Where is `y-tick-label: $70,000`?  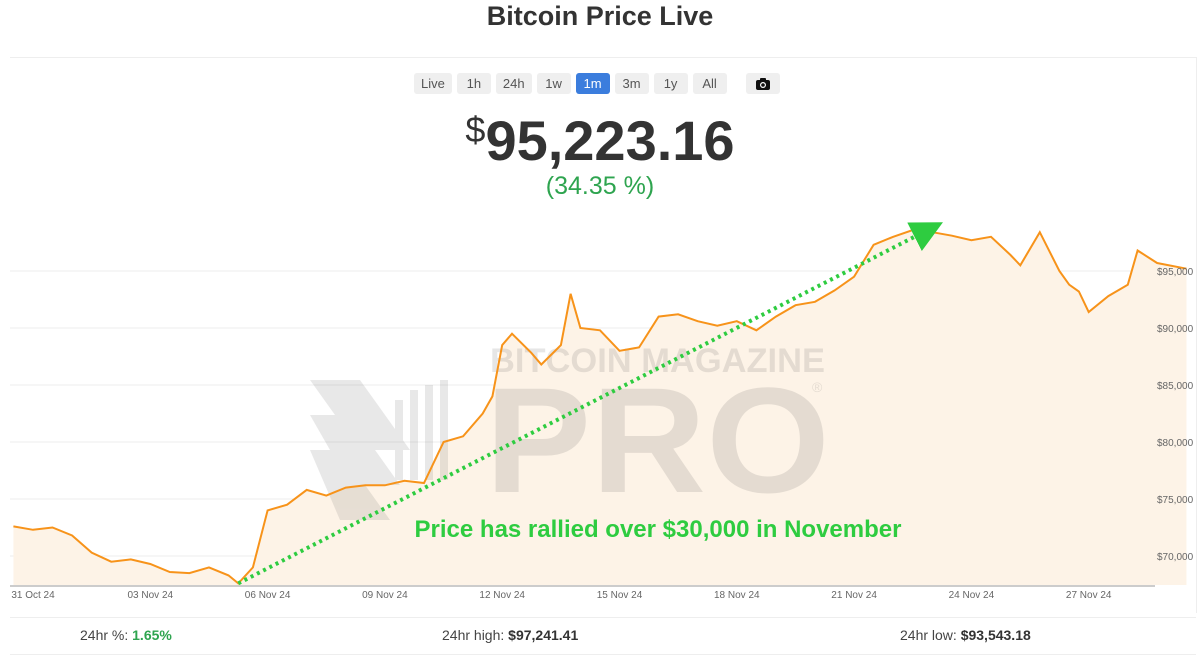
y-tick-label: $70,000 is located at coordinates (1175, 557).